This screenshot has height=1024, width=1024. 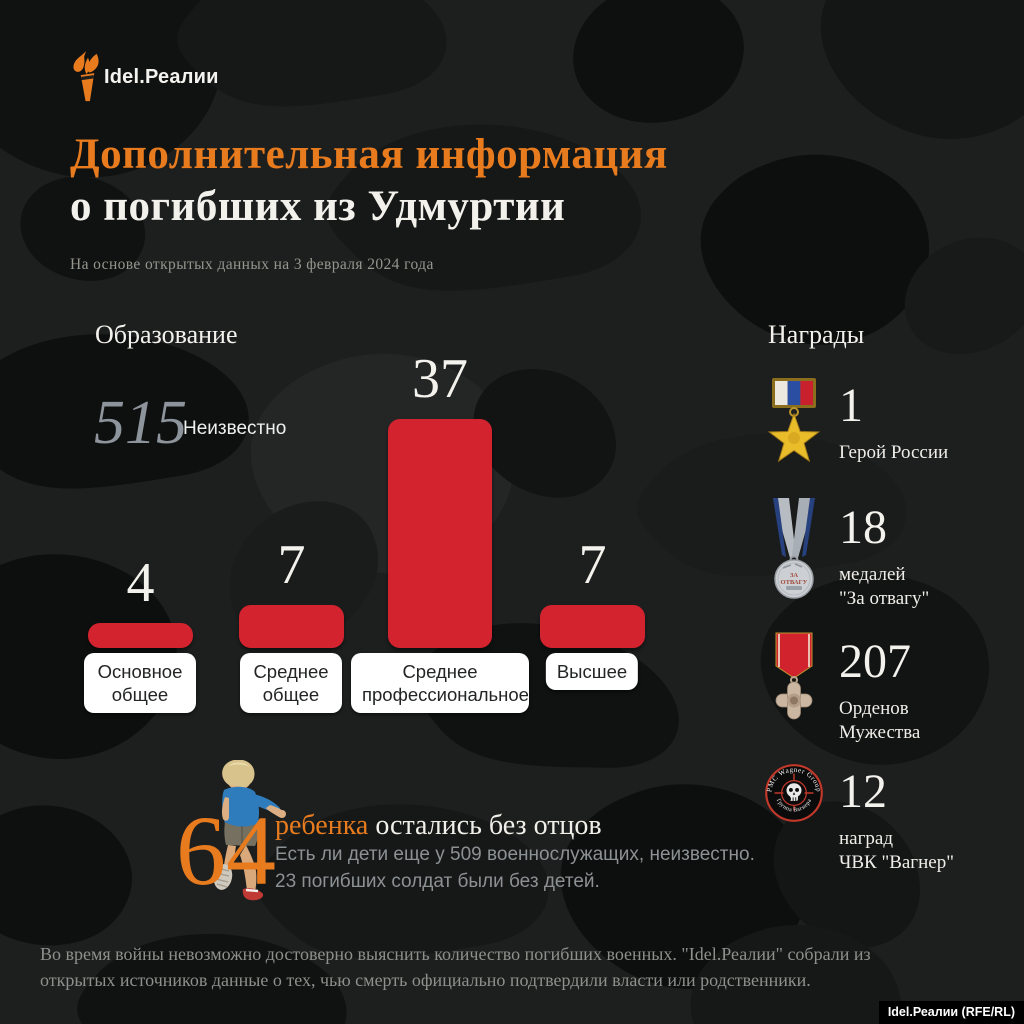 What do you see at coordinates (894, 452) in the screenshot?
I see `award-label: Герой России` at bounding box center [894, 452].